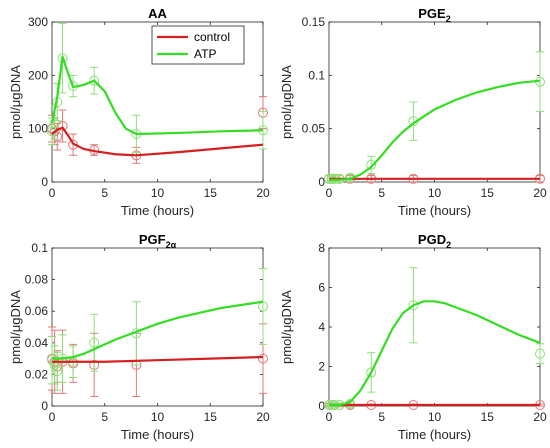  I want to click on y-tick-label: 0.04, so click(37, 343).